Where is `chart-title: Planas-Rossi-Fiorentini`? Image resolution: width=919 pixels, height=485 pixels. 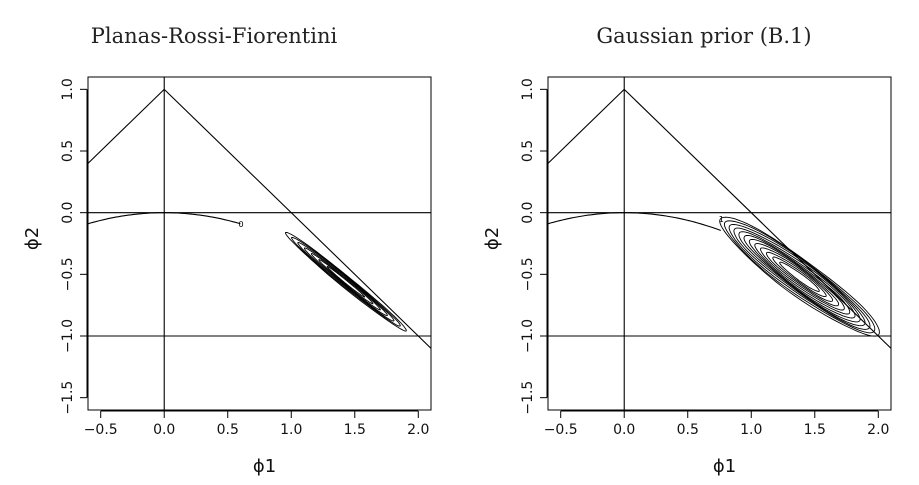
chart-title: Planas-Rossi-Fiorentini is located at coordinates (214, 36).